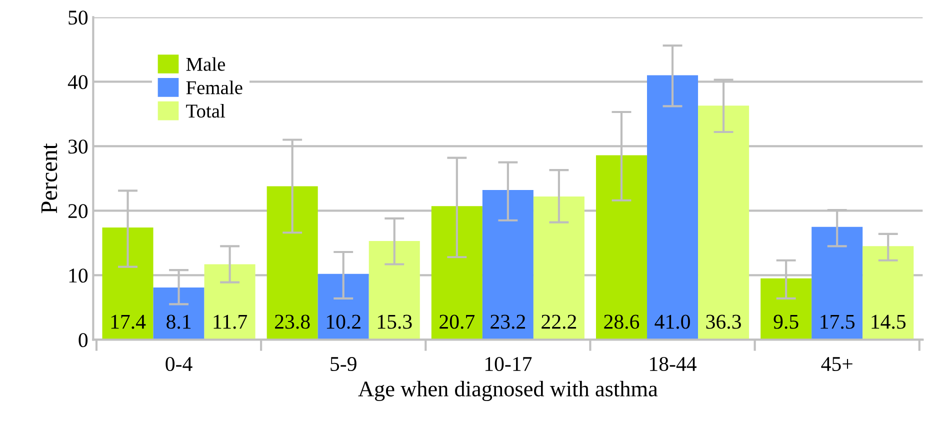  I want to click on y-tick-label: 30, so click(78, 147).